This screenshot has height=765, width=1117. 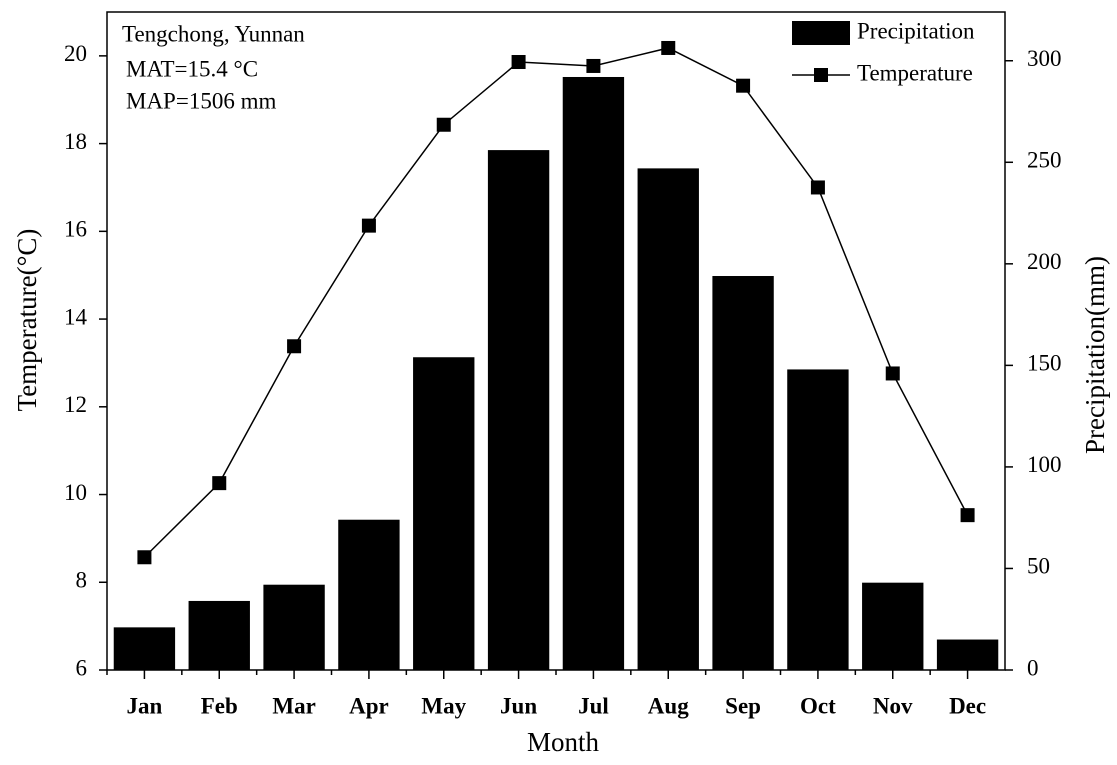 I want to click on y2-tick-label: 100, so click(x=1044, y=464).